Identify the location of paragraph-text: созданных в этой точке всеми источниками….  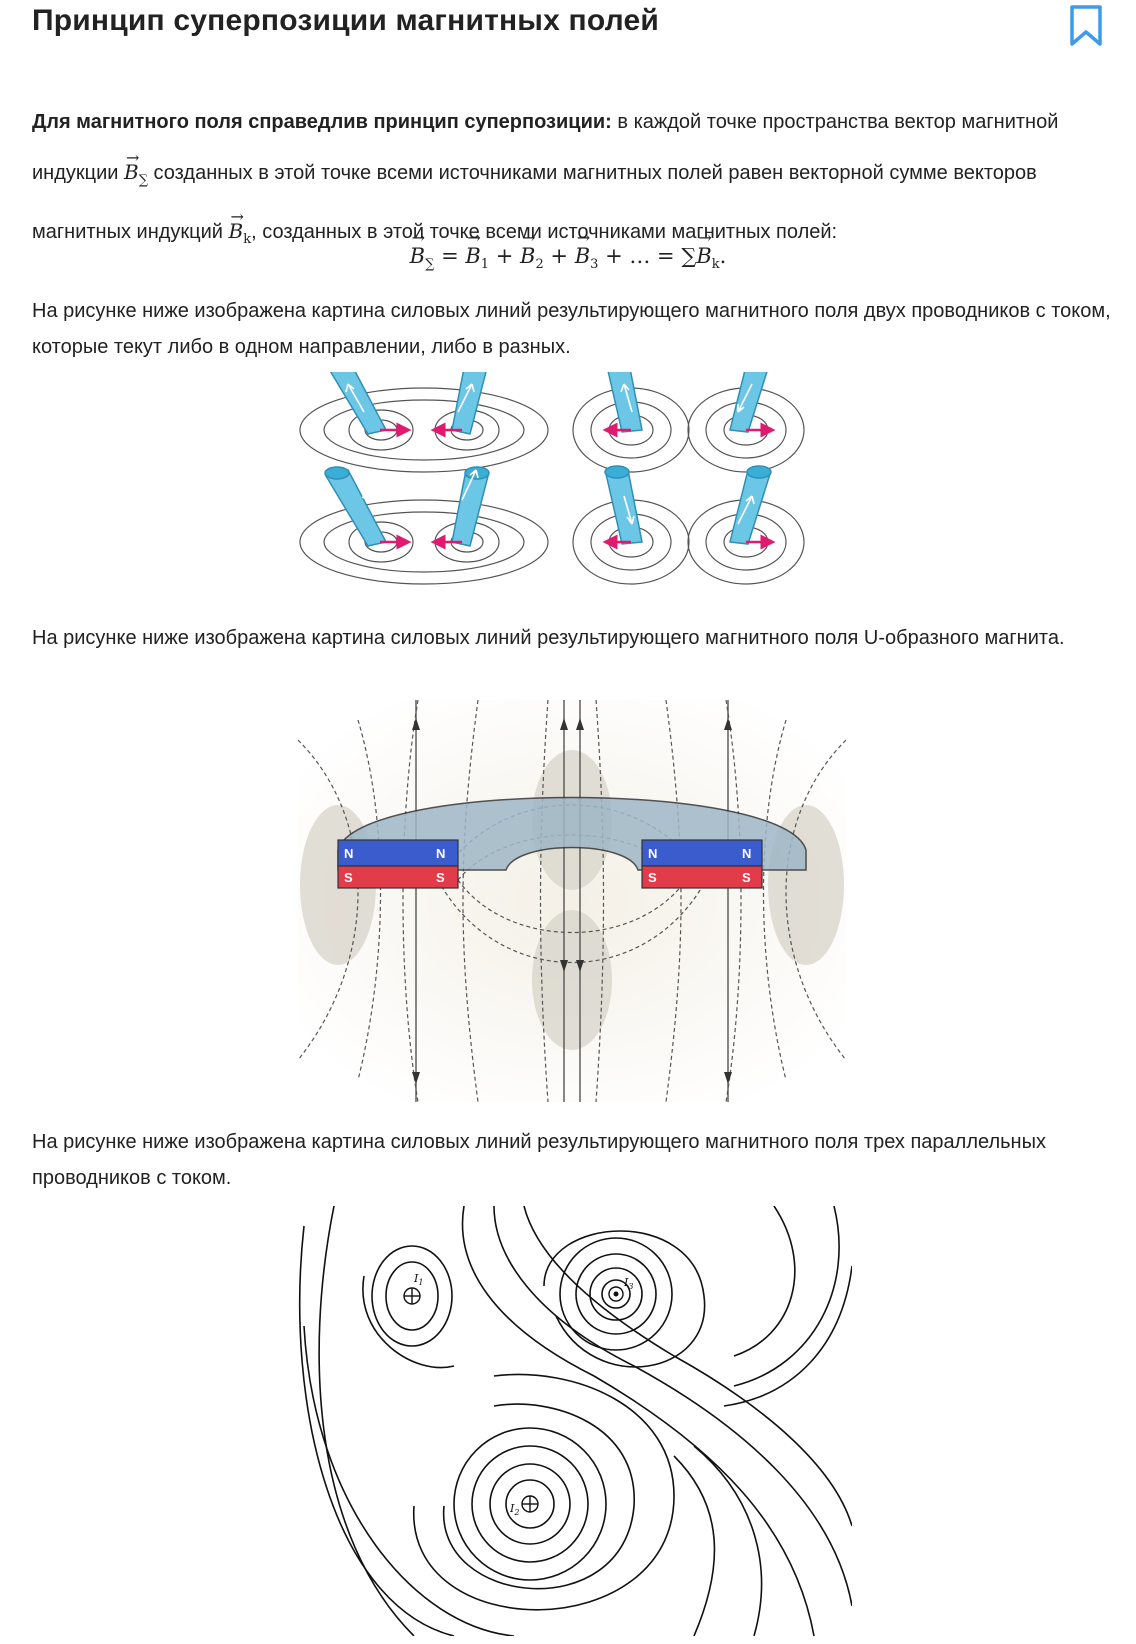
(534, 202).